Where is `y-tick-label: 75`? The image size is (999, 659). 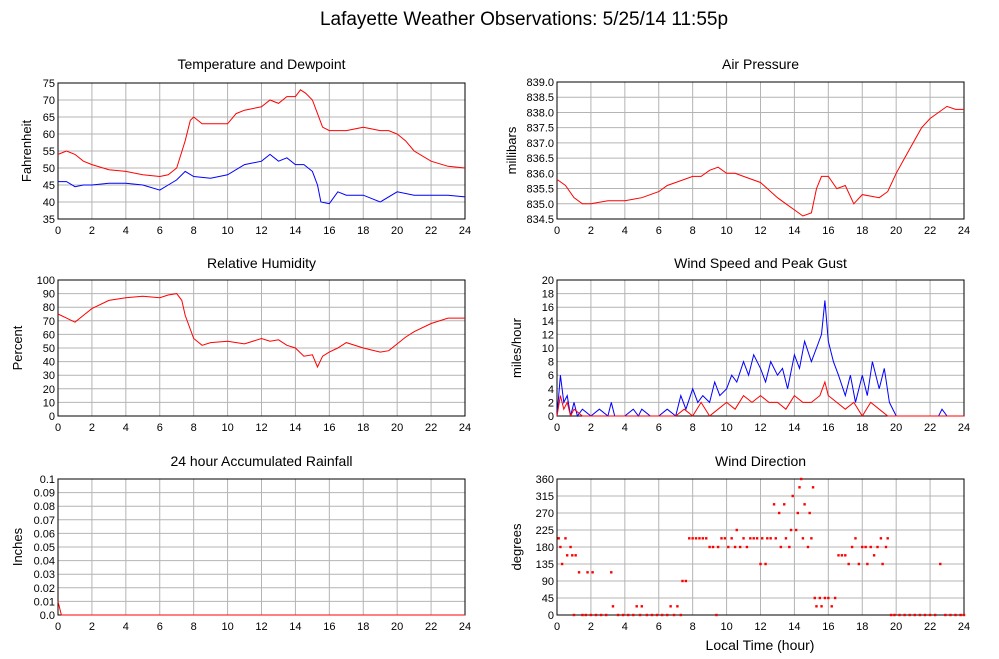 y-tick-label: 75 is located at coordinates (49, 84).